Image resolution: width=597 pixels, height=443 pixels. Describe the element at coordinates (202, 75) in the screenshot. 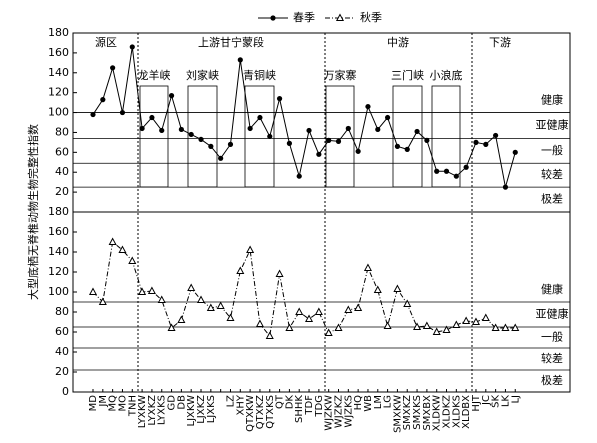

I see `reservoir-label: 刘家峡` at that location.